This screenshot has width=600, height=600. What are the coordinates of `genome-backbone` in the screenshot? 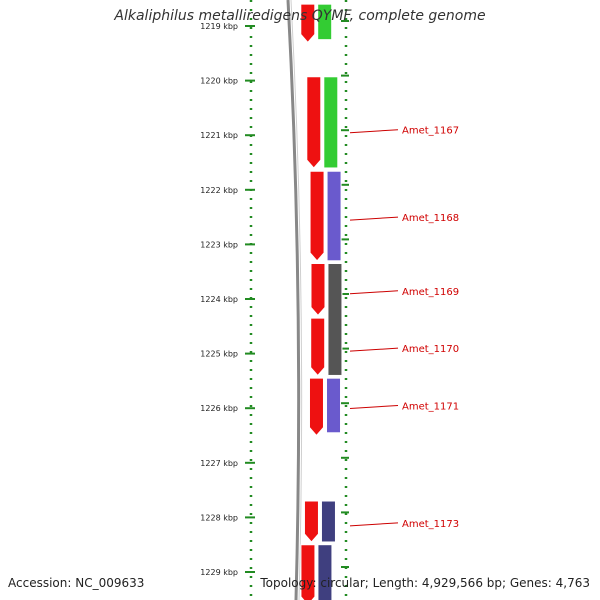 It's located at (293, 300).